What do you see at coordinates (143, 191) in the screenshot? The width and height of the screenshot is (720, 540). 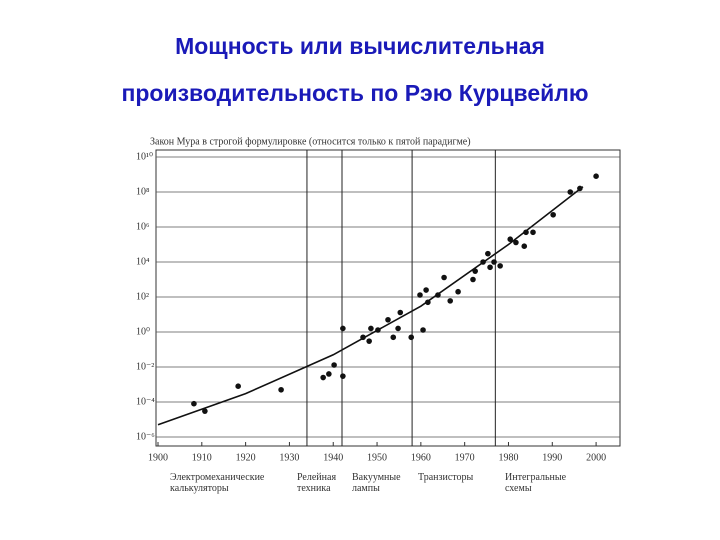 I see `y-tick-label: 10⁸` at bounding box center [143, 191].